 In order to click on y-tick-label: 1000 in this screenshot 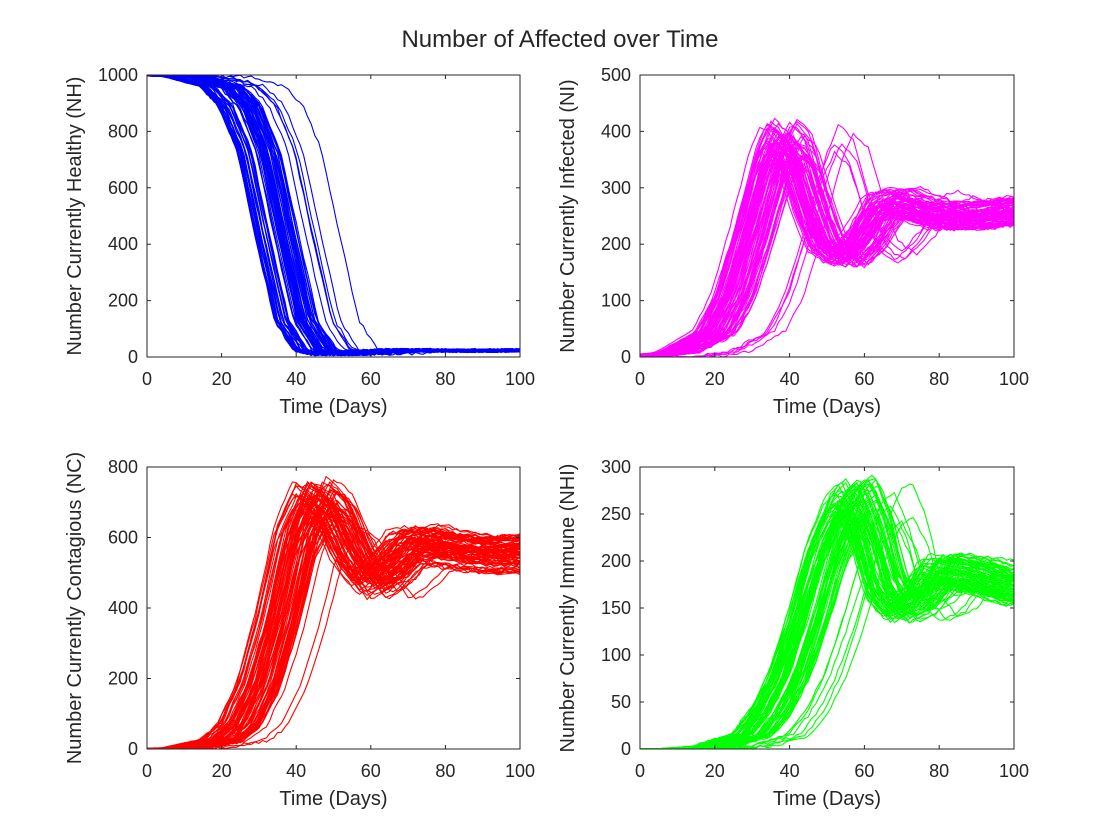, I will do `click(118, 75)`.